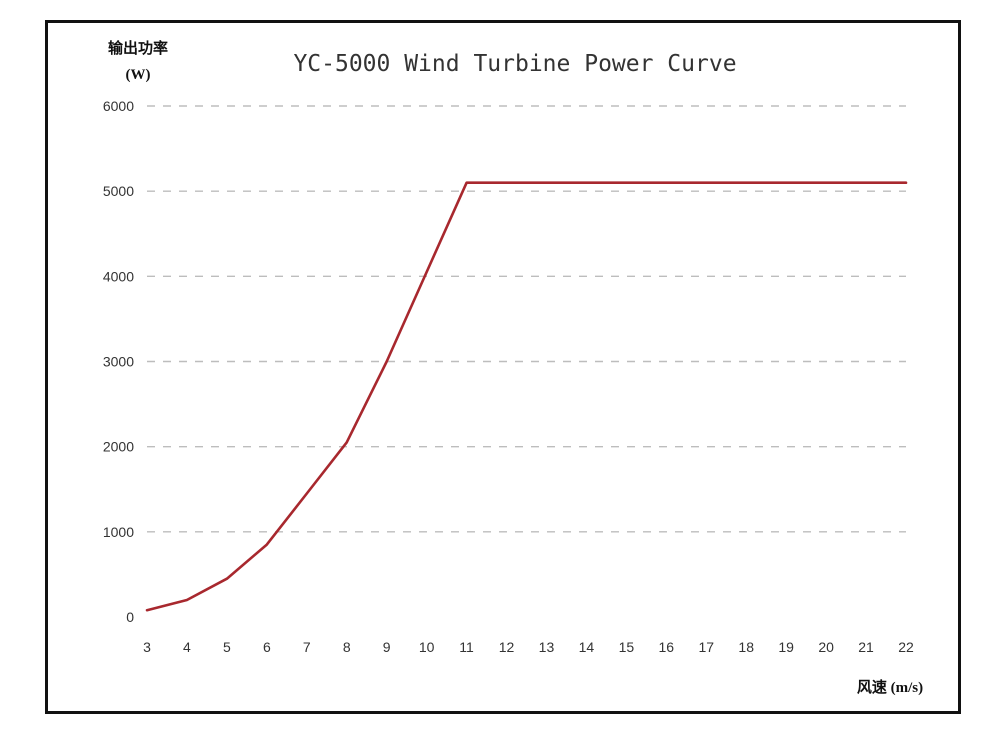  Describe the element at coordinates (547, 647) in the screenshot. I see `x-tick-label: 13` at that location.